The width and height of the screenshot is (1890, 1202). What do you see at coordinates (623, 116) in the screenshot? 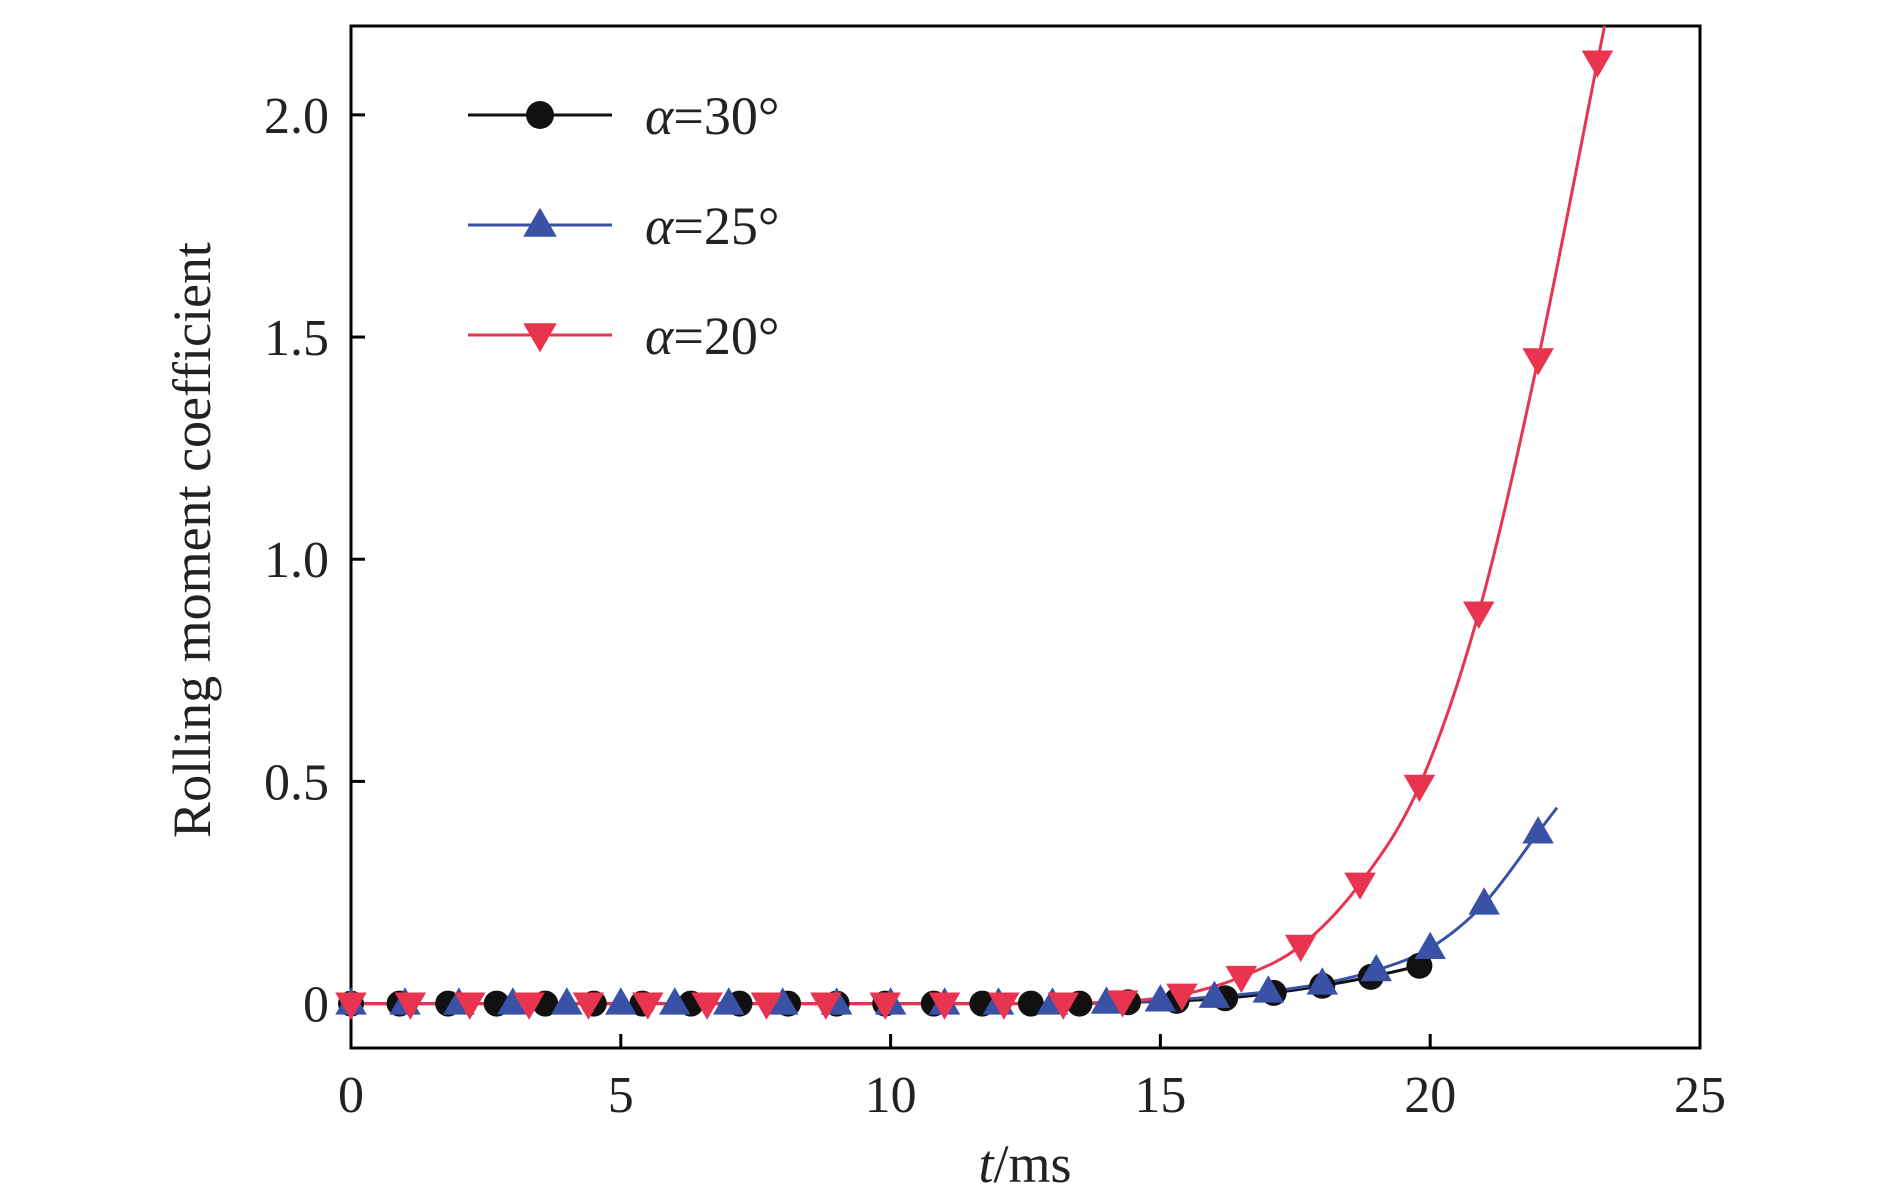
I see `legend-item-0: α=30°` at bounding box center [623, 116].